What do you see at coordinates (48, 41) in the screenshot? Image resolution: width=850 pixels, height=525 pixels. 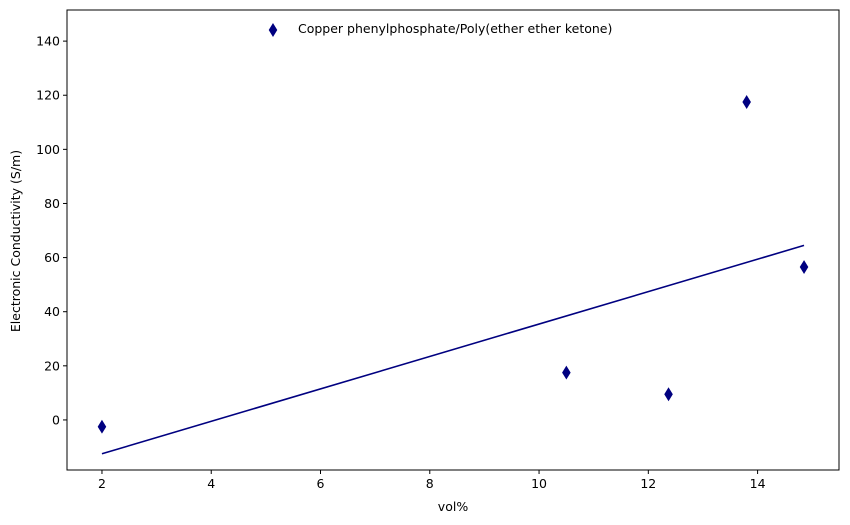 I see `y-tick-label: 140` at bounding box center [48, 41].